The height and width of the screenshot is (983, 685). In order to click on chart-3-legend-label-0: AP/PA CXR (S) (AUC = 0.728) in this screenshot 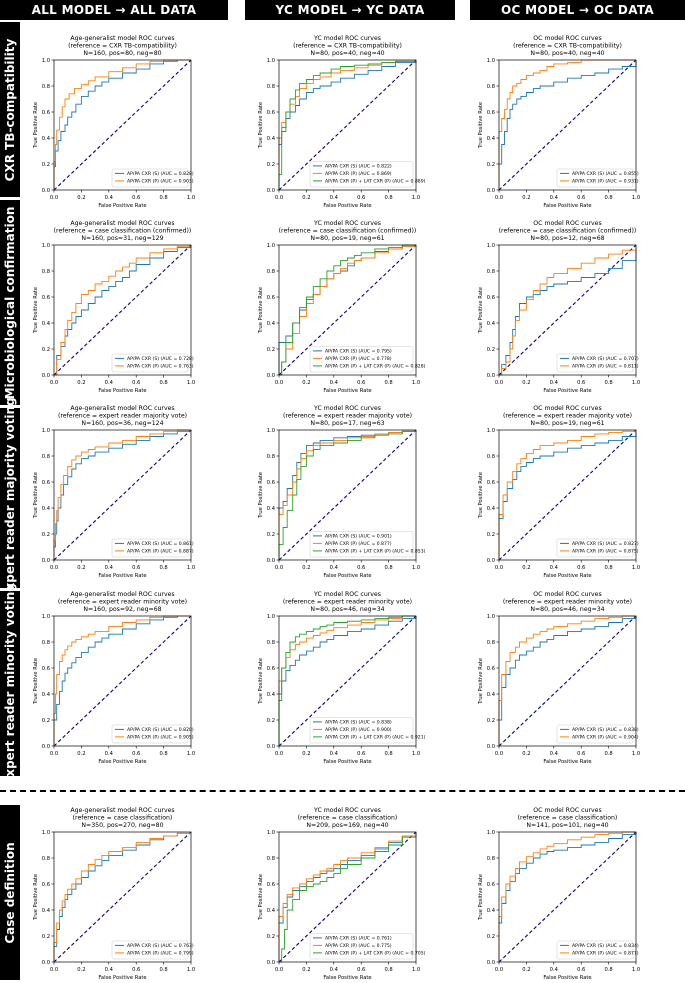, I will do `click(160, 359)`.